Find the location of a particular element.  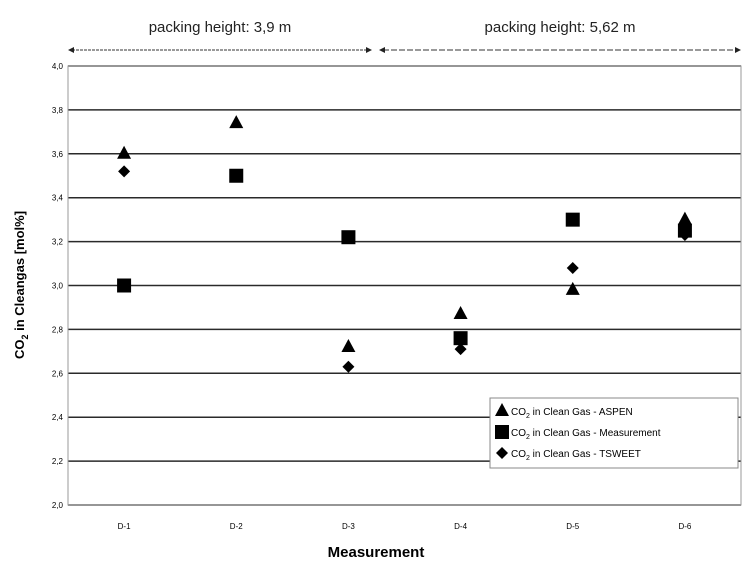

x-tick-label: D-6 is located at coordinates (684, 526).